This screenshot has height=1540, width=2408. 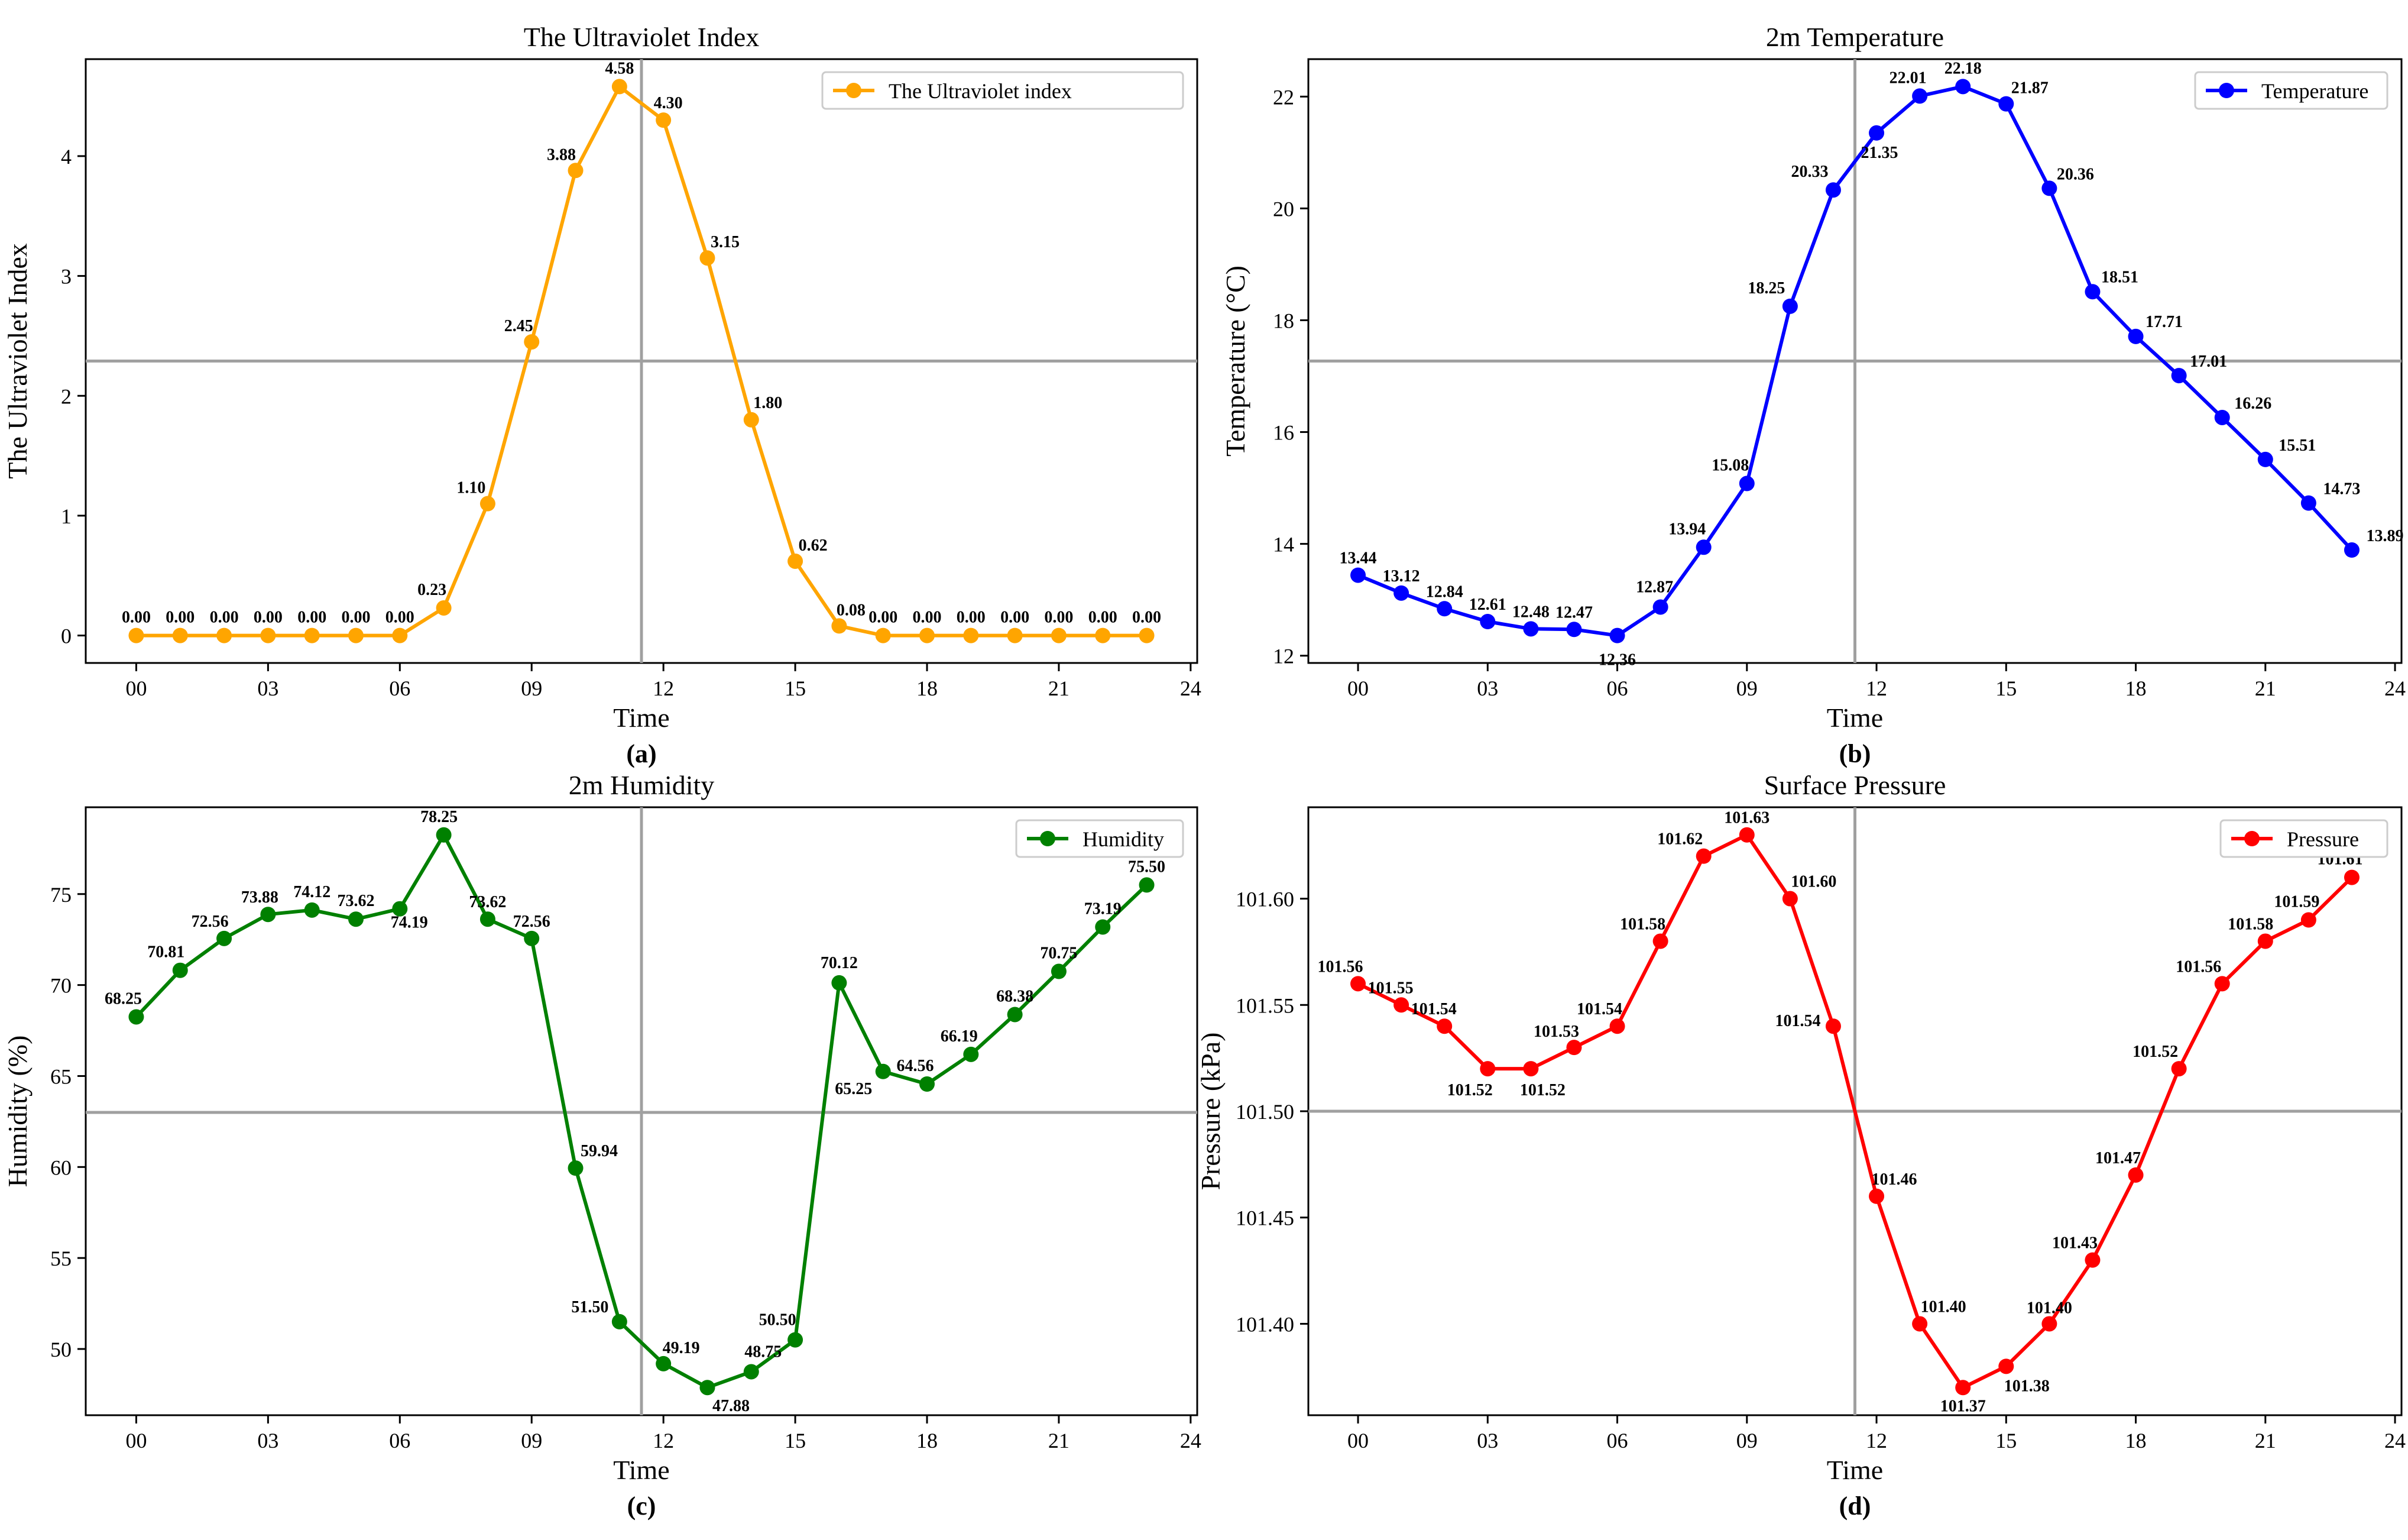 I want to click on y-tick-label: 3, so click(x=66, y=277).